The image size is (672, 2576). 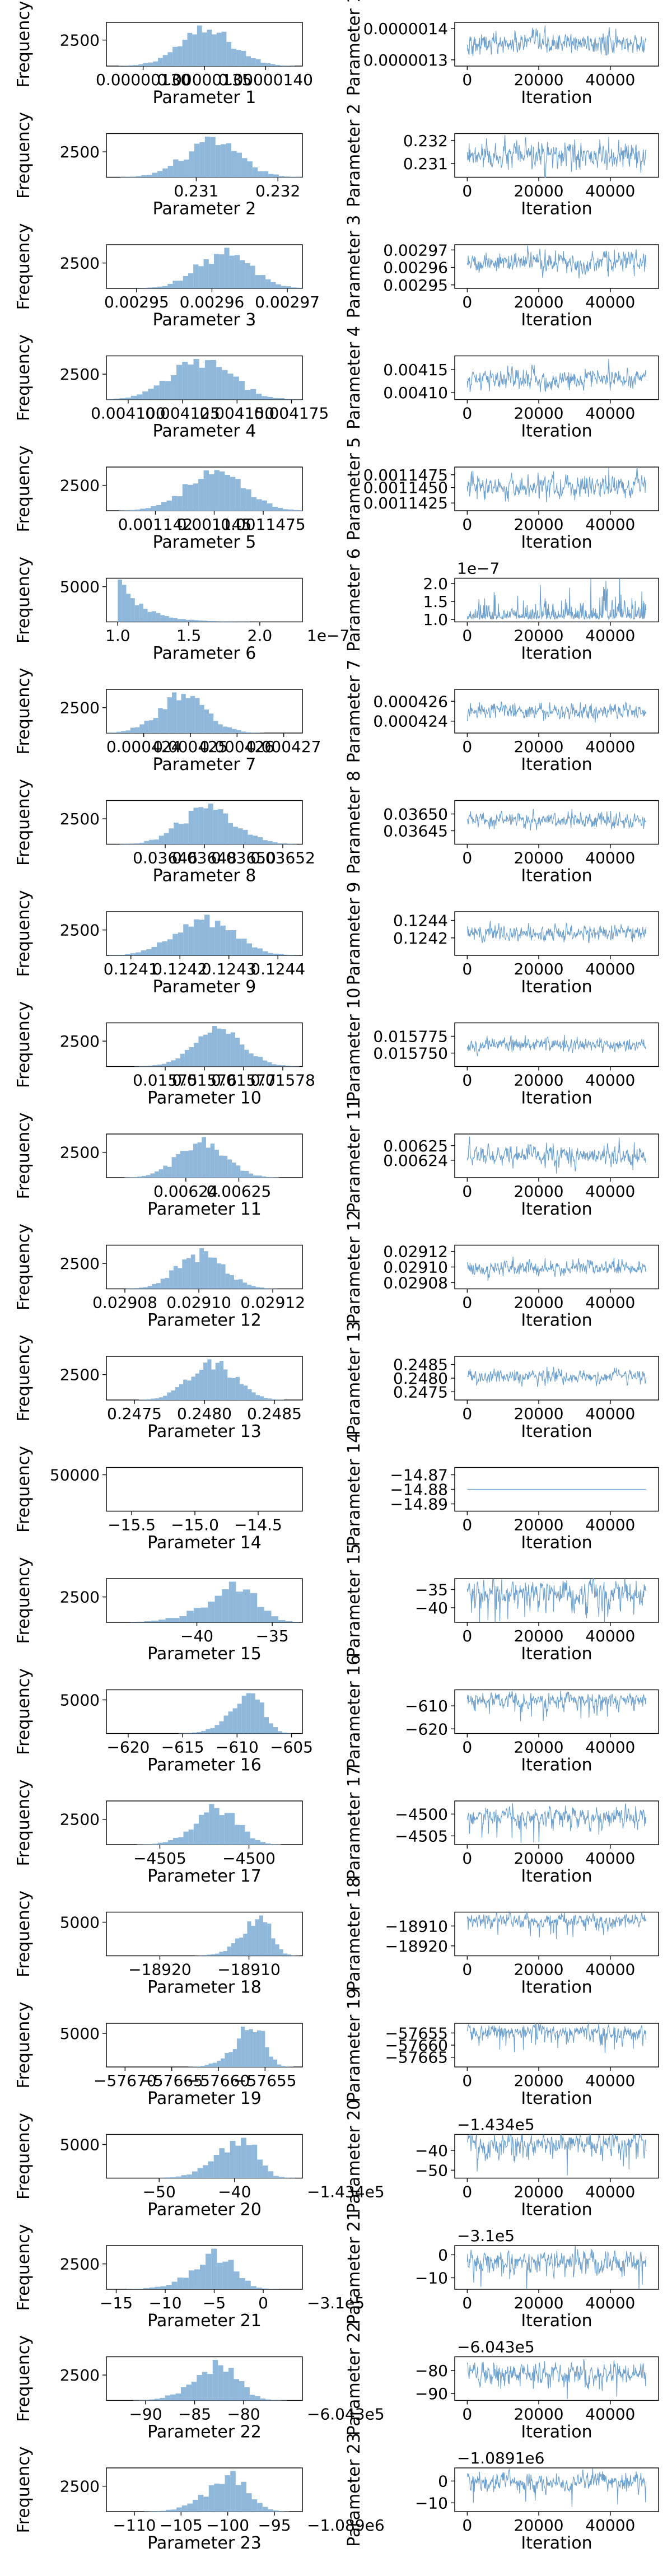 I want to click on hist-8-xtick-label: 0.03652, so click(x=283, y=858).